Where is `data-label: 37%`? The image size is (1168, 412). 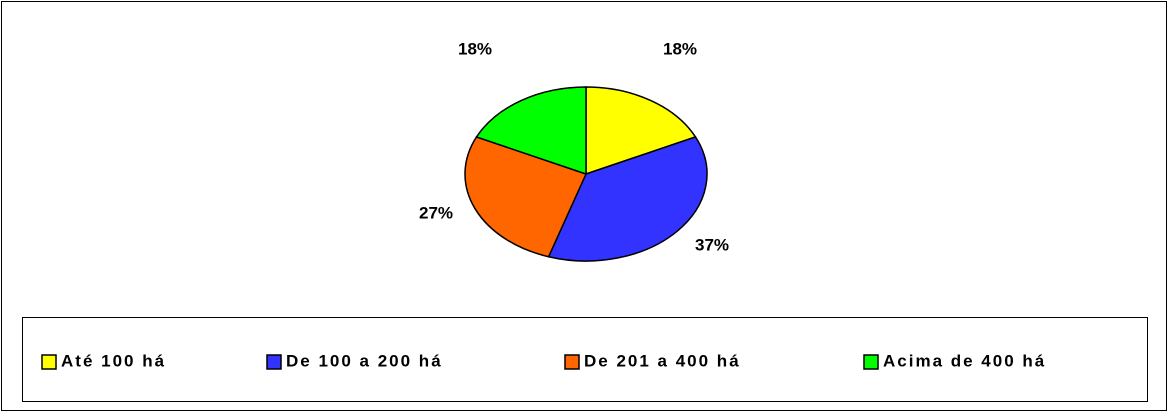 data-label: 37% is located at coordinates (712, 244).